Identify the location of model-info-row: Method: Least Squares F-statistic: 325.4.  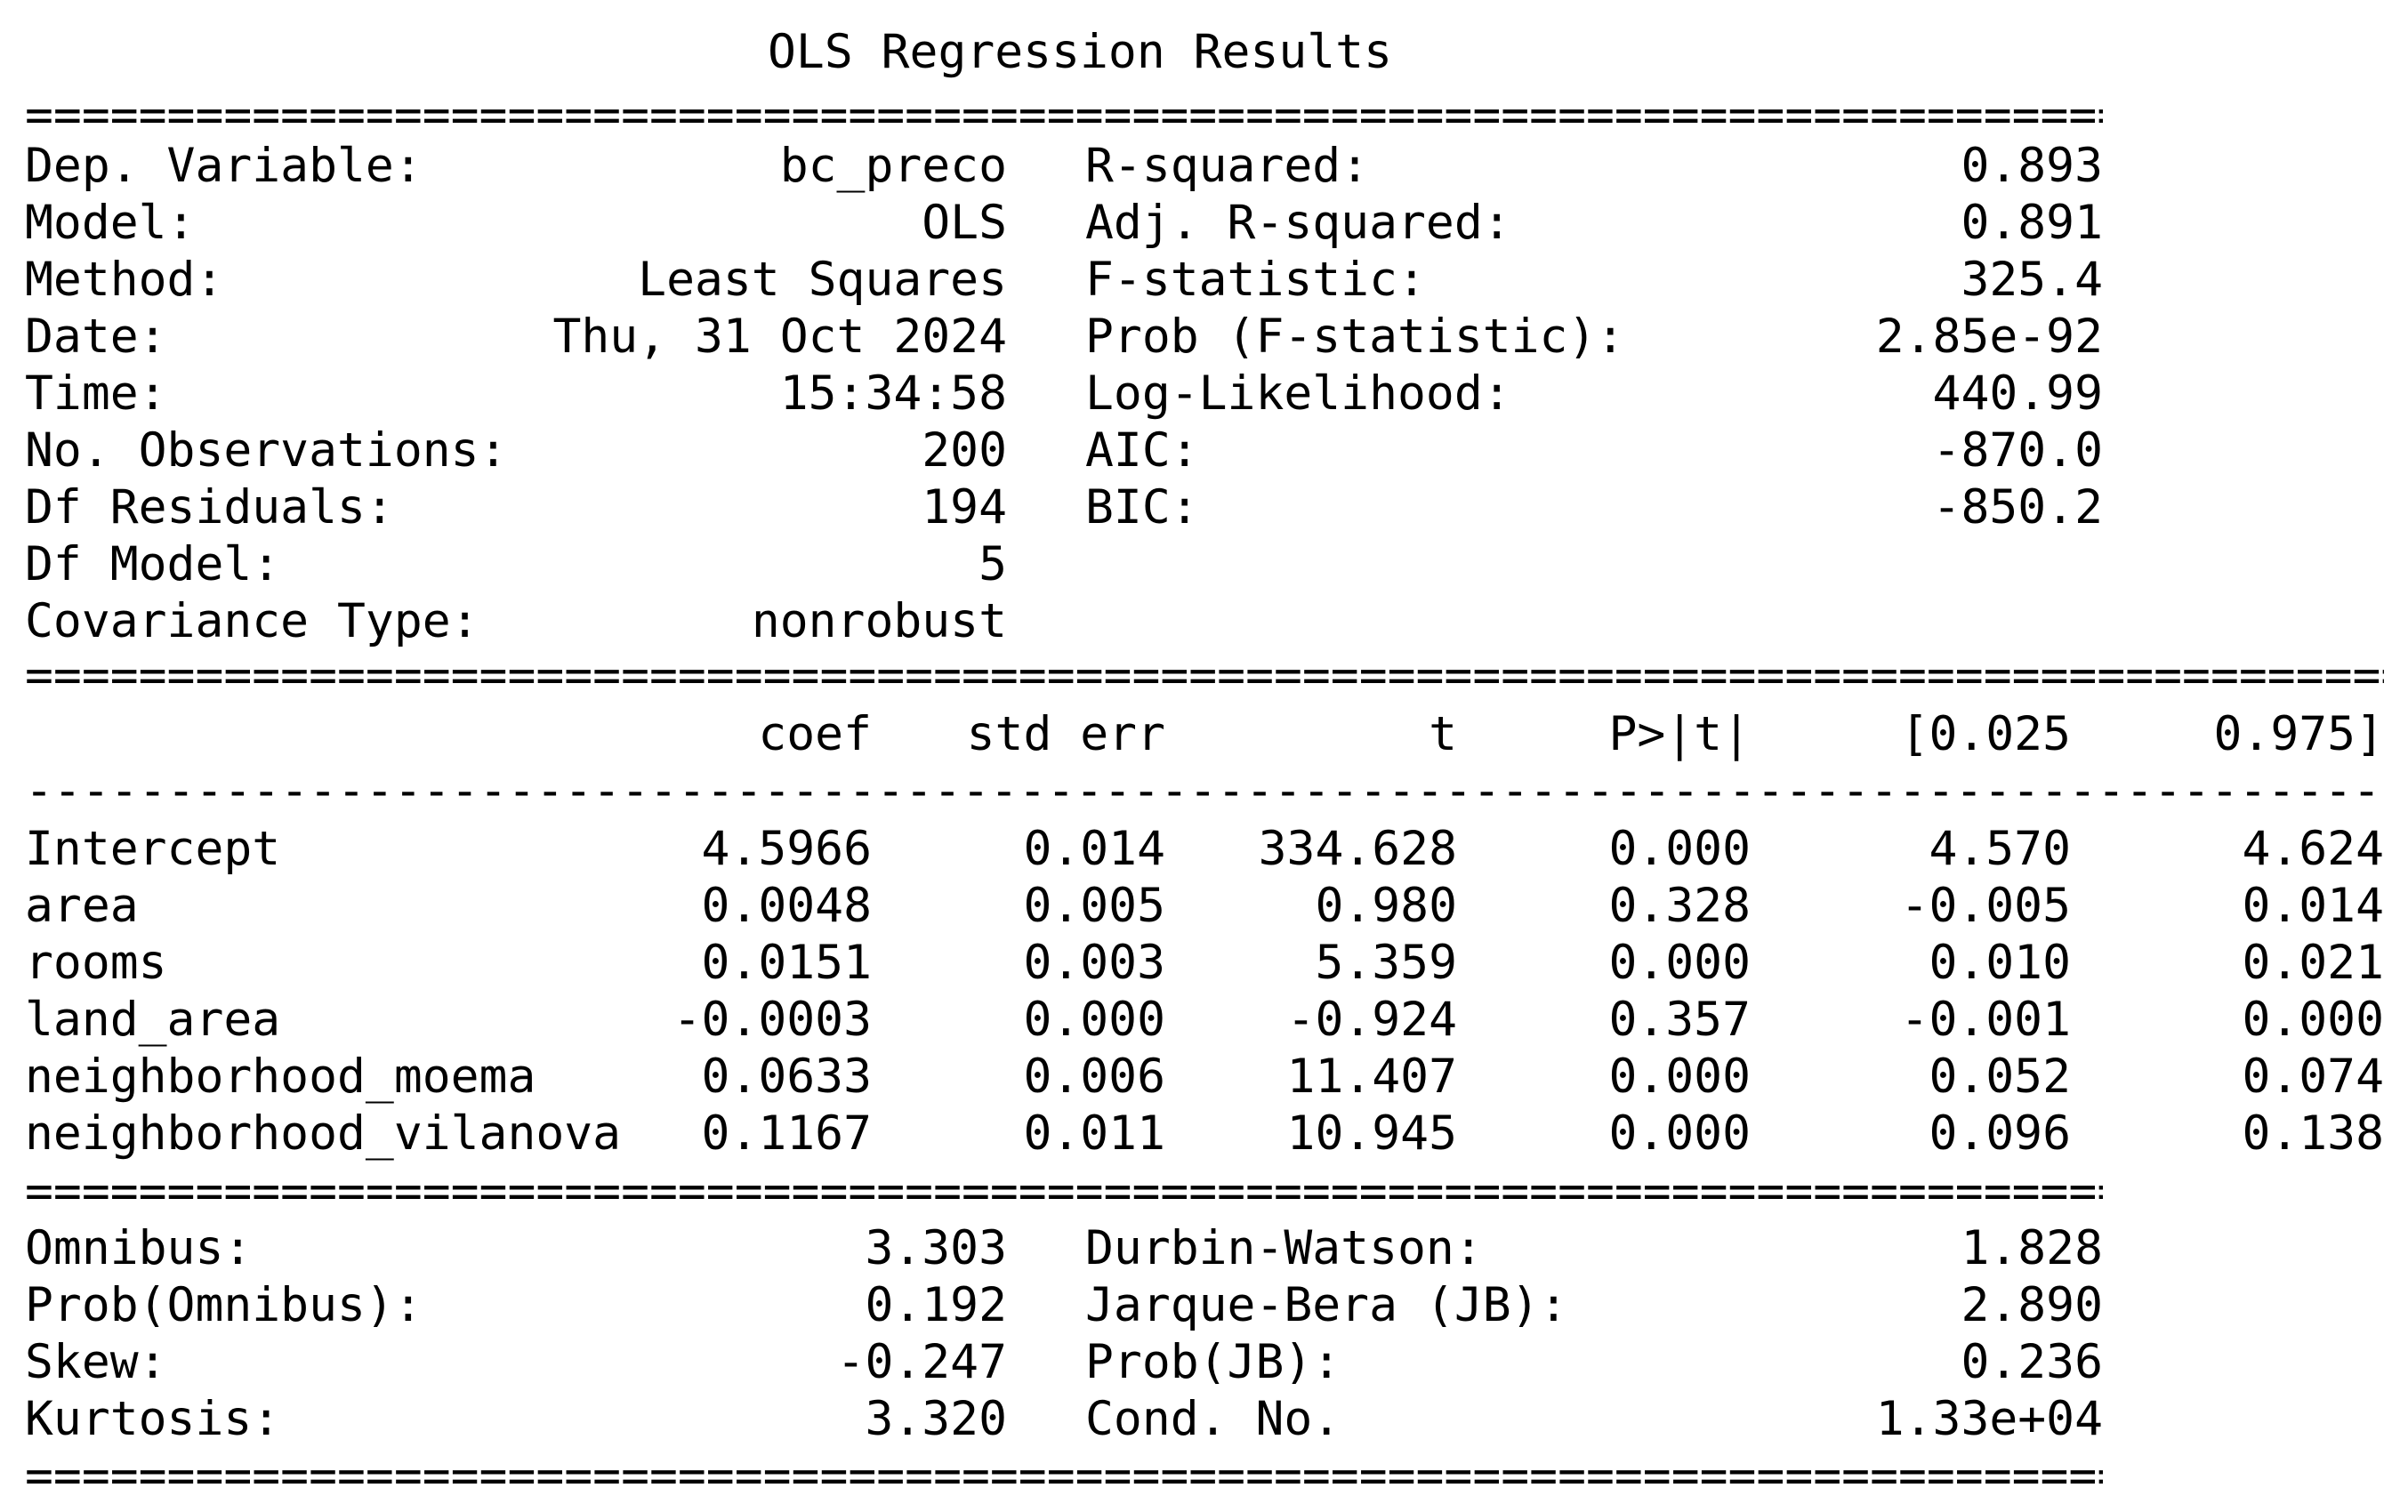
(1216, 280).